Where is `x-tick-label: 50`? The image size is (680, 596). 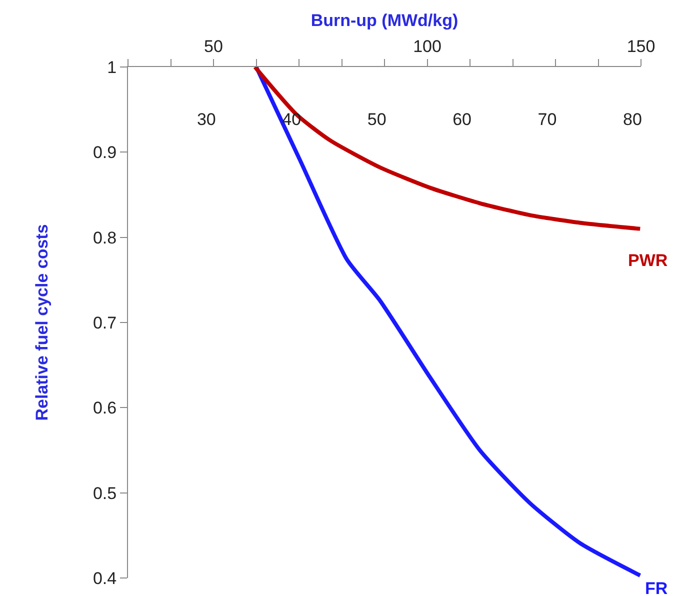
x-tick-label: 50 is located at coordinates (213, 46).